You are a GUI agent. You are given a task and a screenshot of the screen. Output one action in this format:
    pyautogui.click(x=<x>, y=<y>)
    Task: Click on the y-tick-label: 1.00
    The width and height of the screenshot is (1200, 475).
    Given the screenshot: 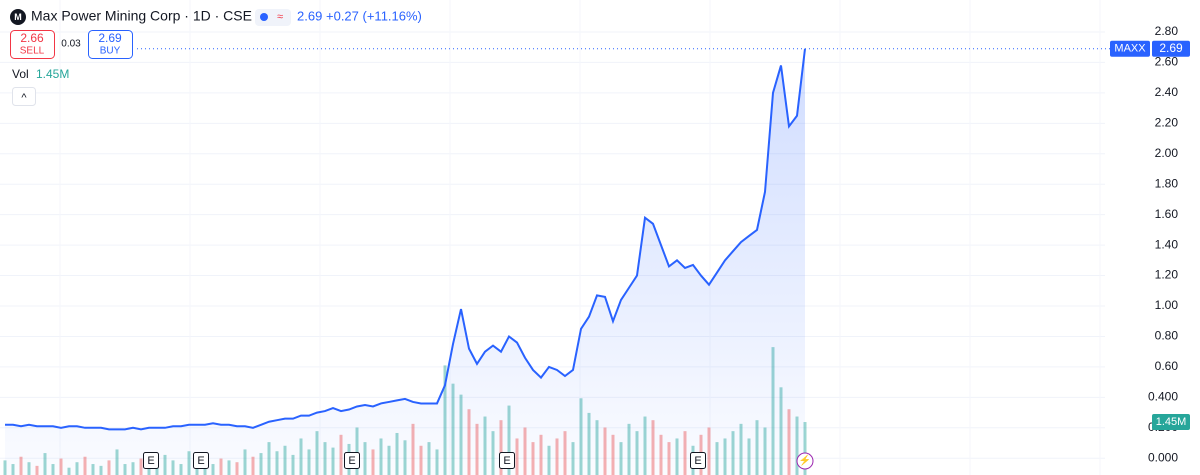 What is the action you would take?
    pyautogui.click(x=1167, y=305)
    